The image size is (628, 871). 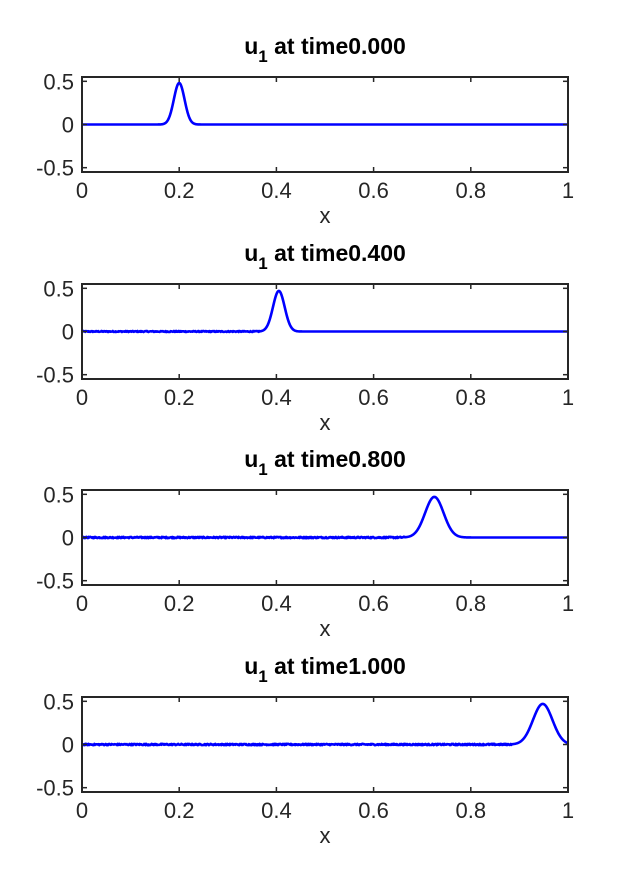 What do you see at coordinates (337, 459) in the screenshot?
I see `title-rest: at time0.800` at bounding box center [337, 459].